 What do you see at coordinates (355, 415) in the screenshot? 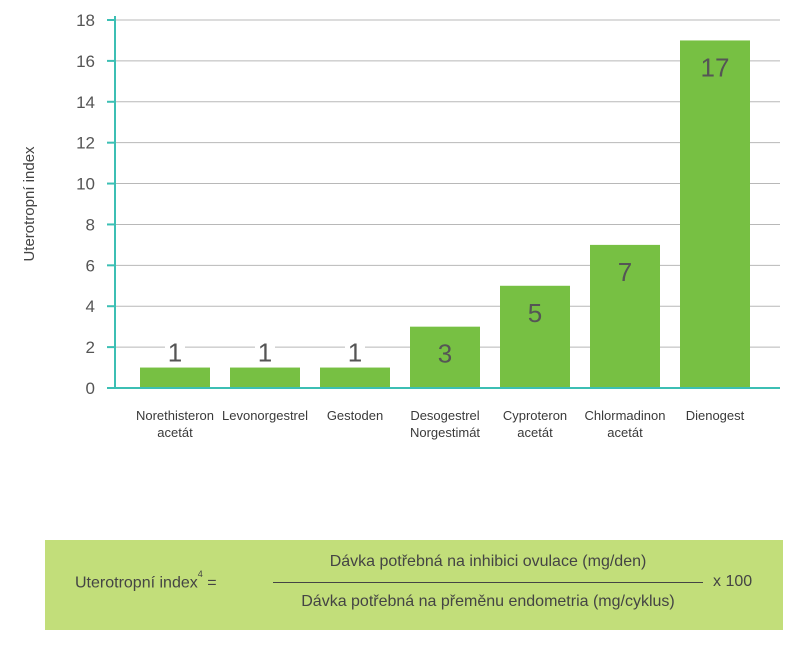
I see `x-category-label: Gestoden` at bounding box center [355, 415].